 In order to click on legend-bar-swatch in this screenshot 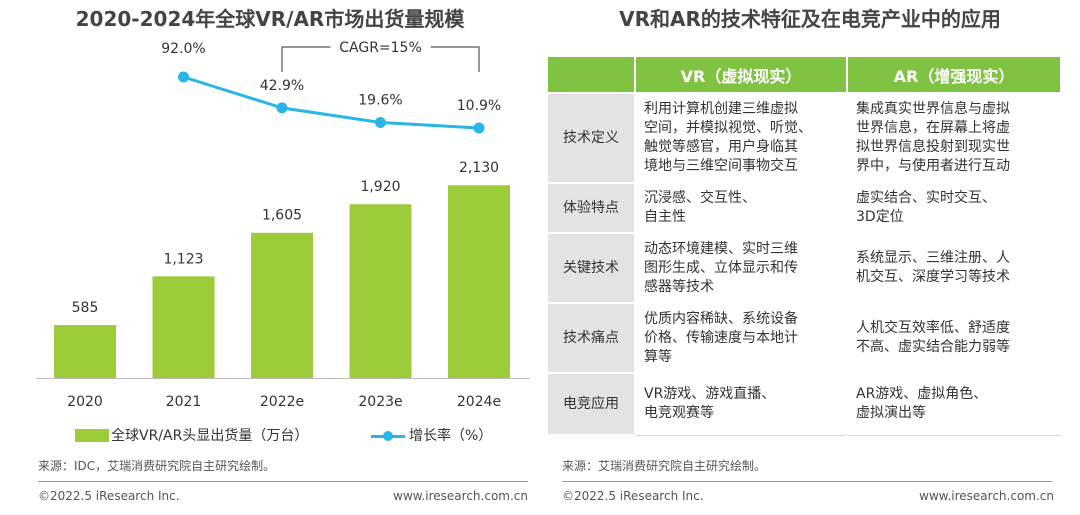, I will do `click(92, 435)`.